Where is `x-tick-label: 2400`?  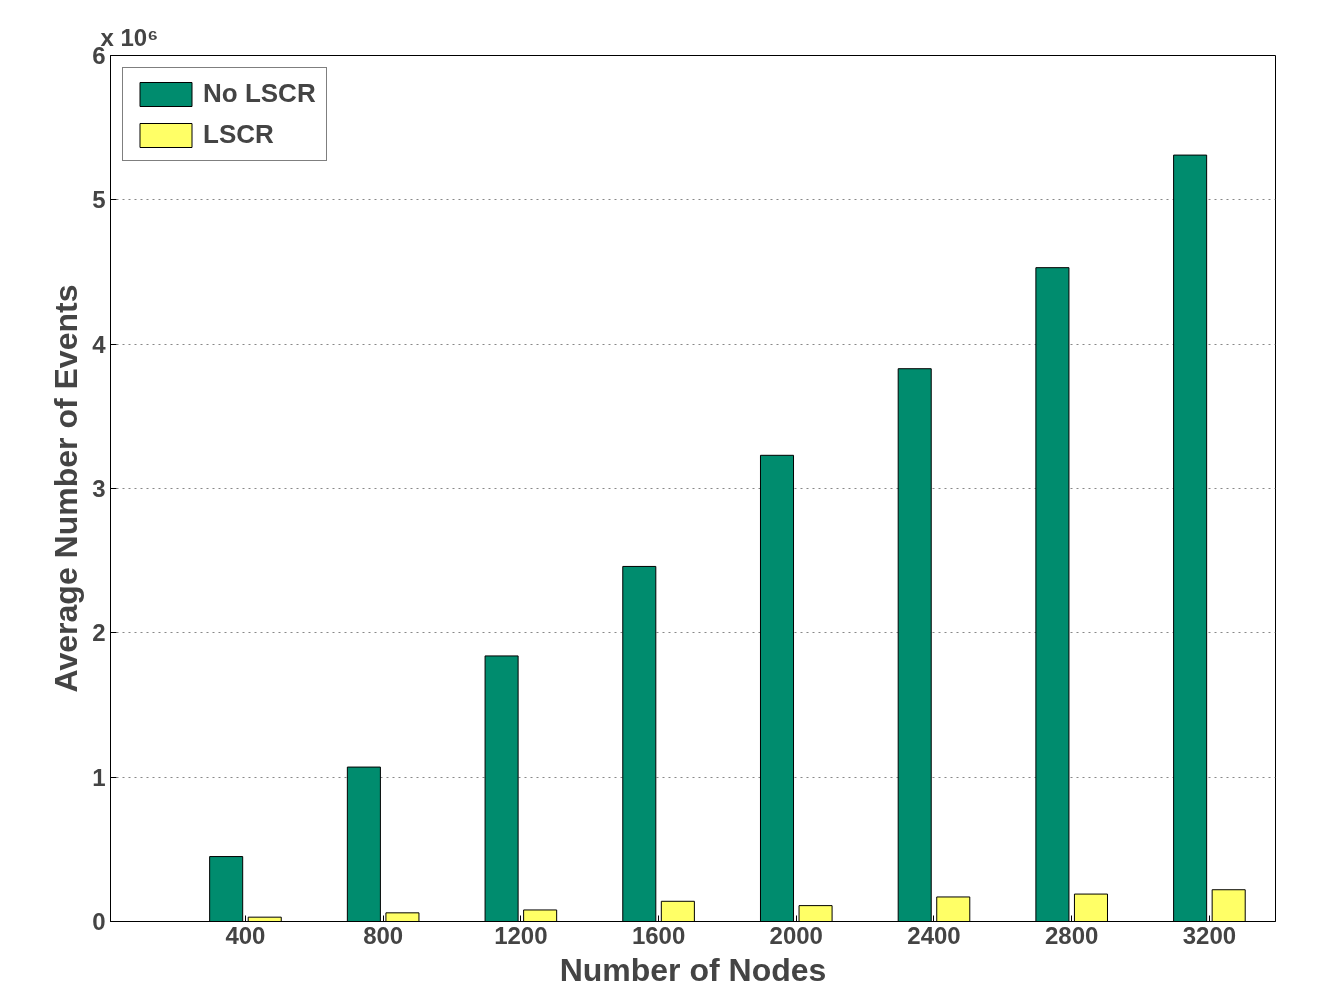
x-tick-label: 2400 is located at coordinates (934, 935).